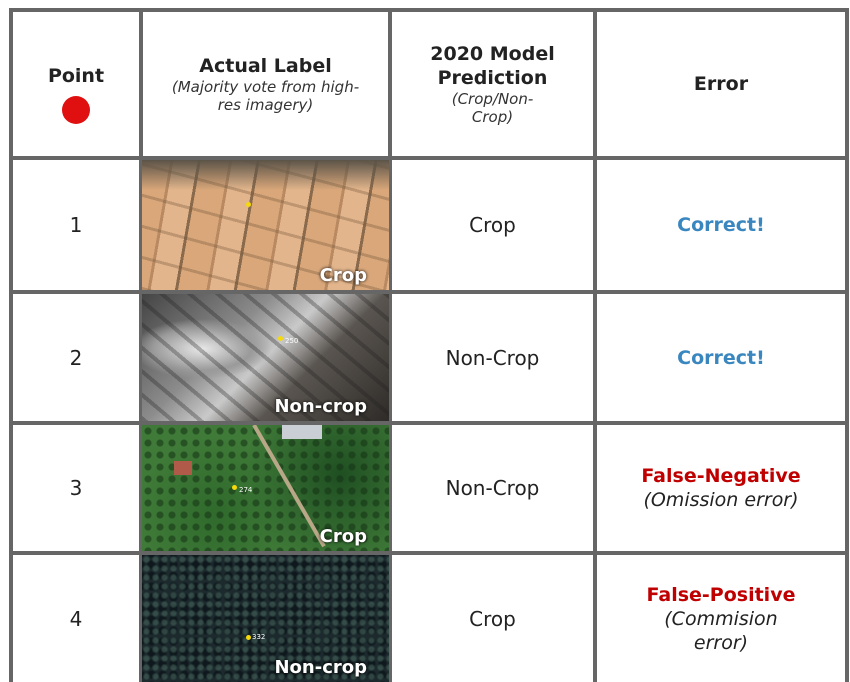 The width and height of the screenshot is (850, 682). I want to click on error-cell: False-Negative (Omission error), so click(721, 488).